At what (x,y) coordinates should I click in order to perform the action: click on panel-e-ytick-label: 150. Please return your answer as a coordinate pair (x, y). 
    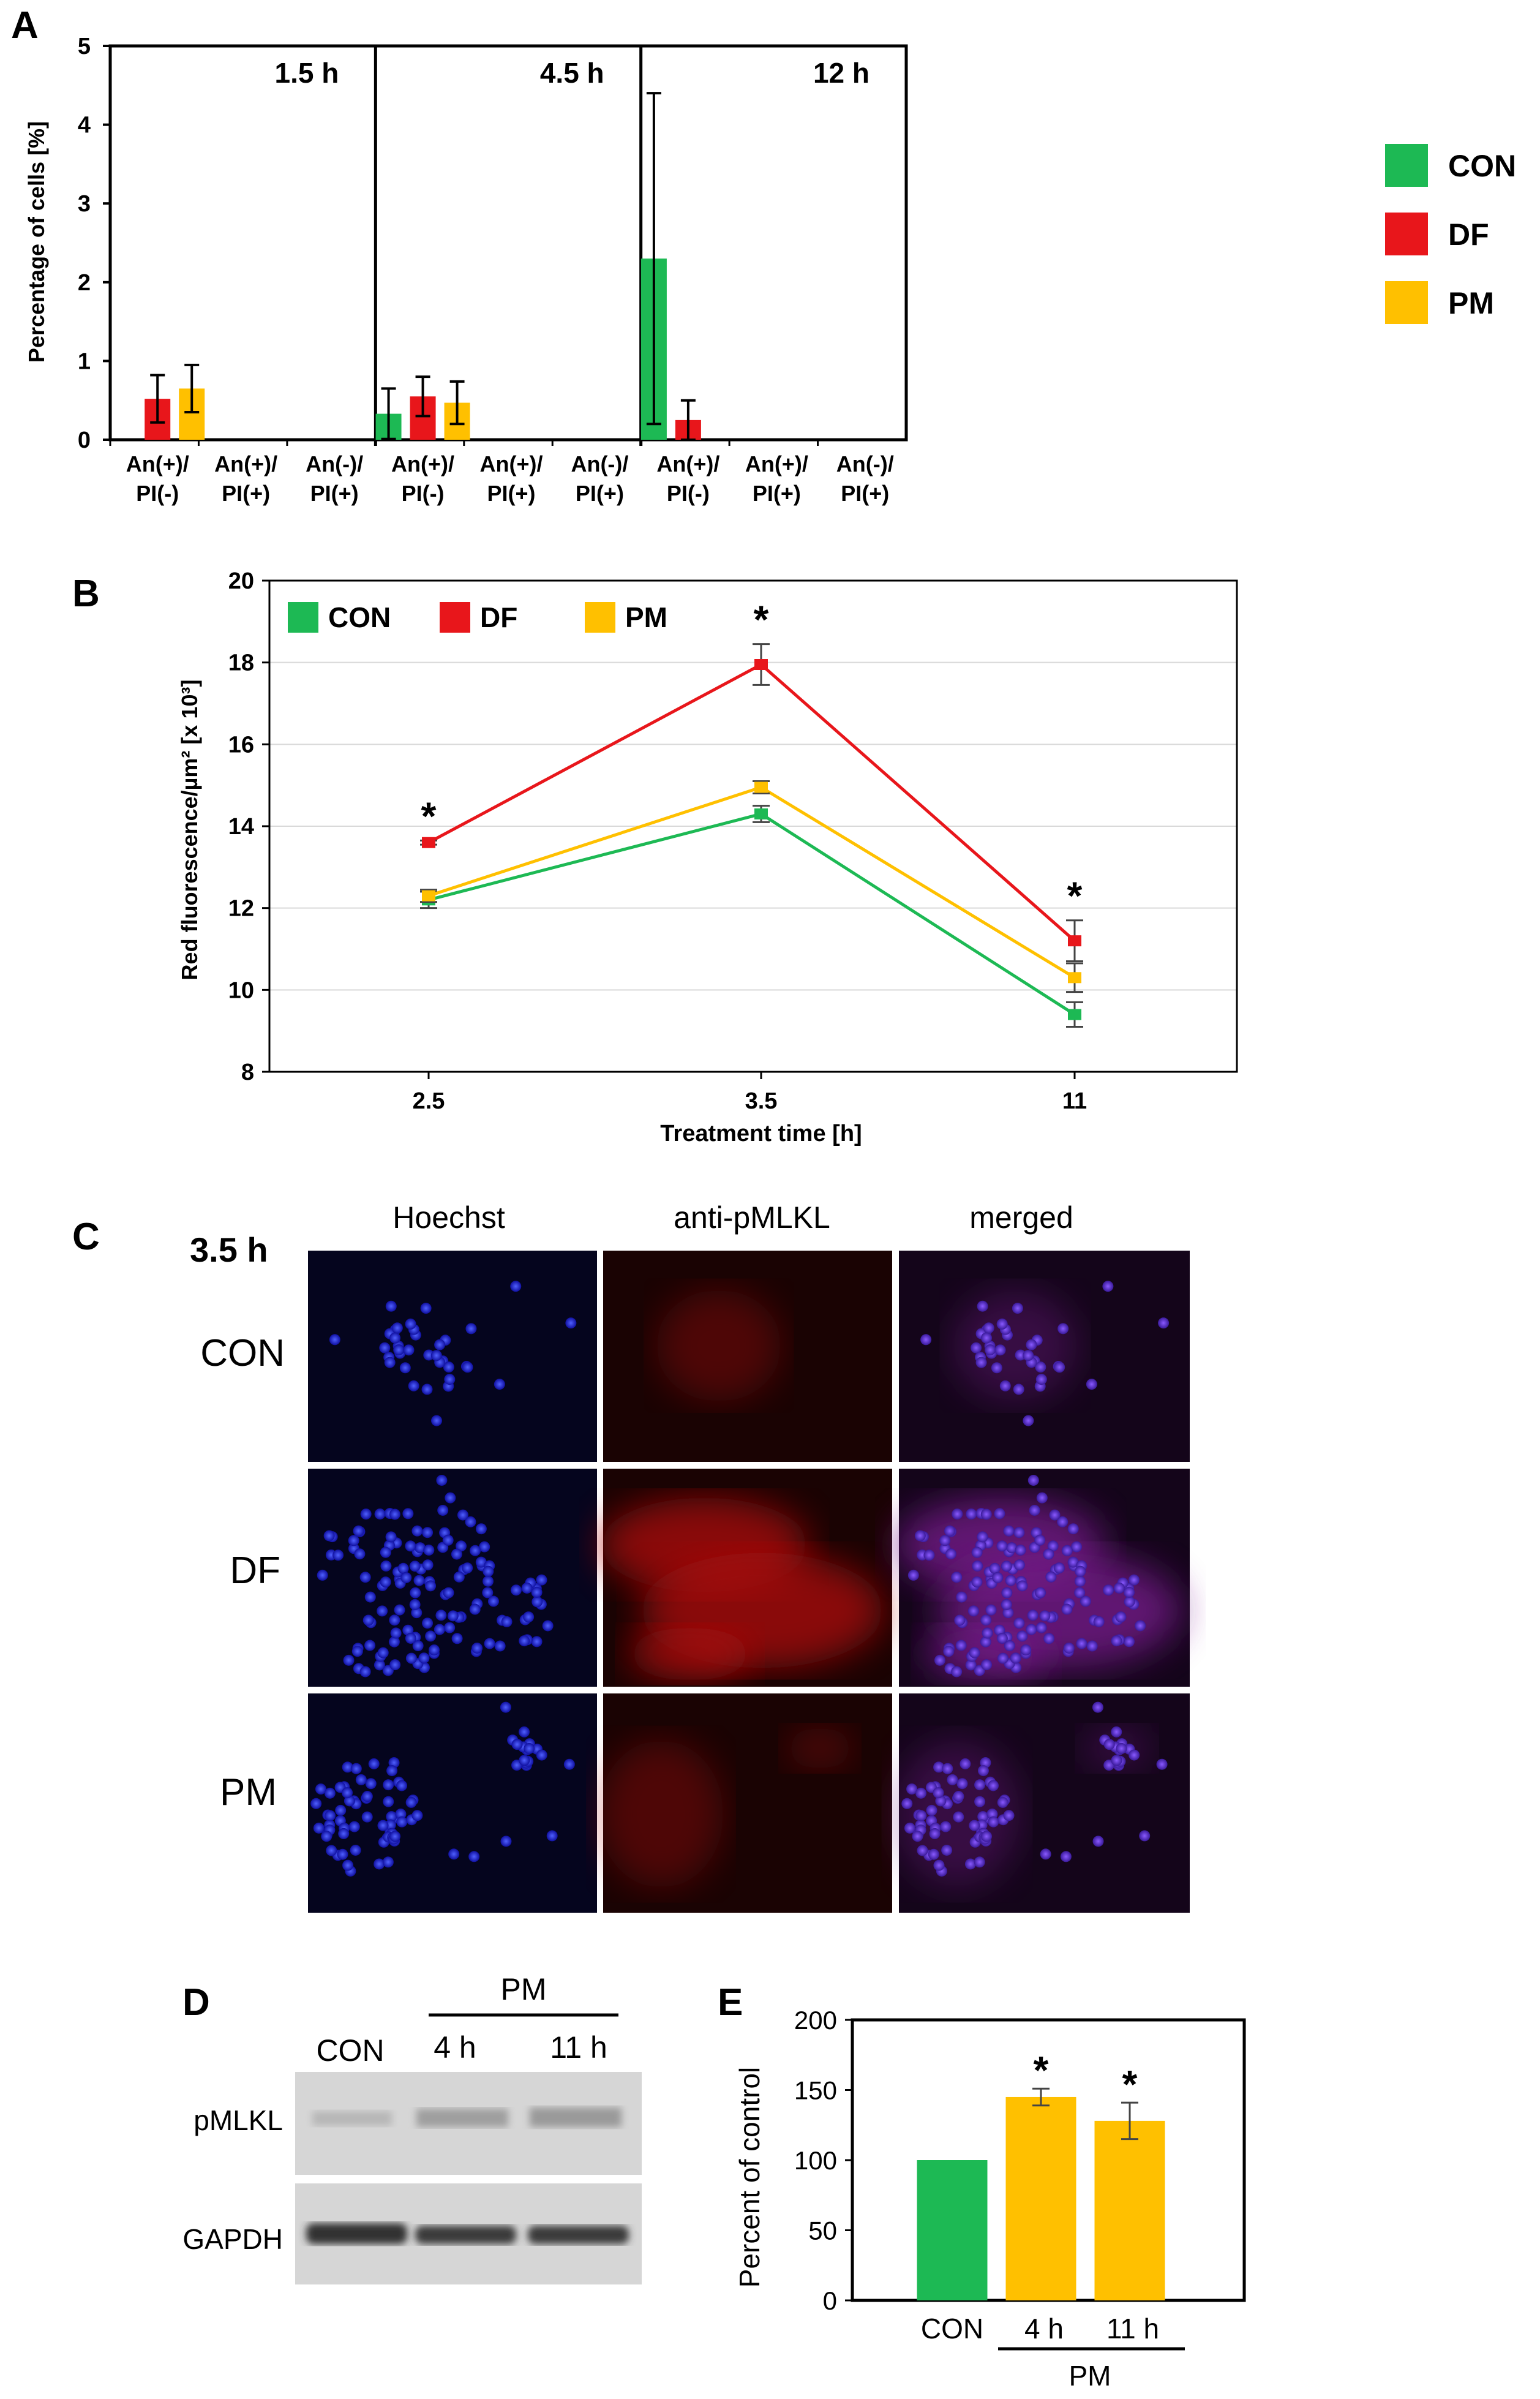
    Looking at the image, I should click on (816, 2090).